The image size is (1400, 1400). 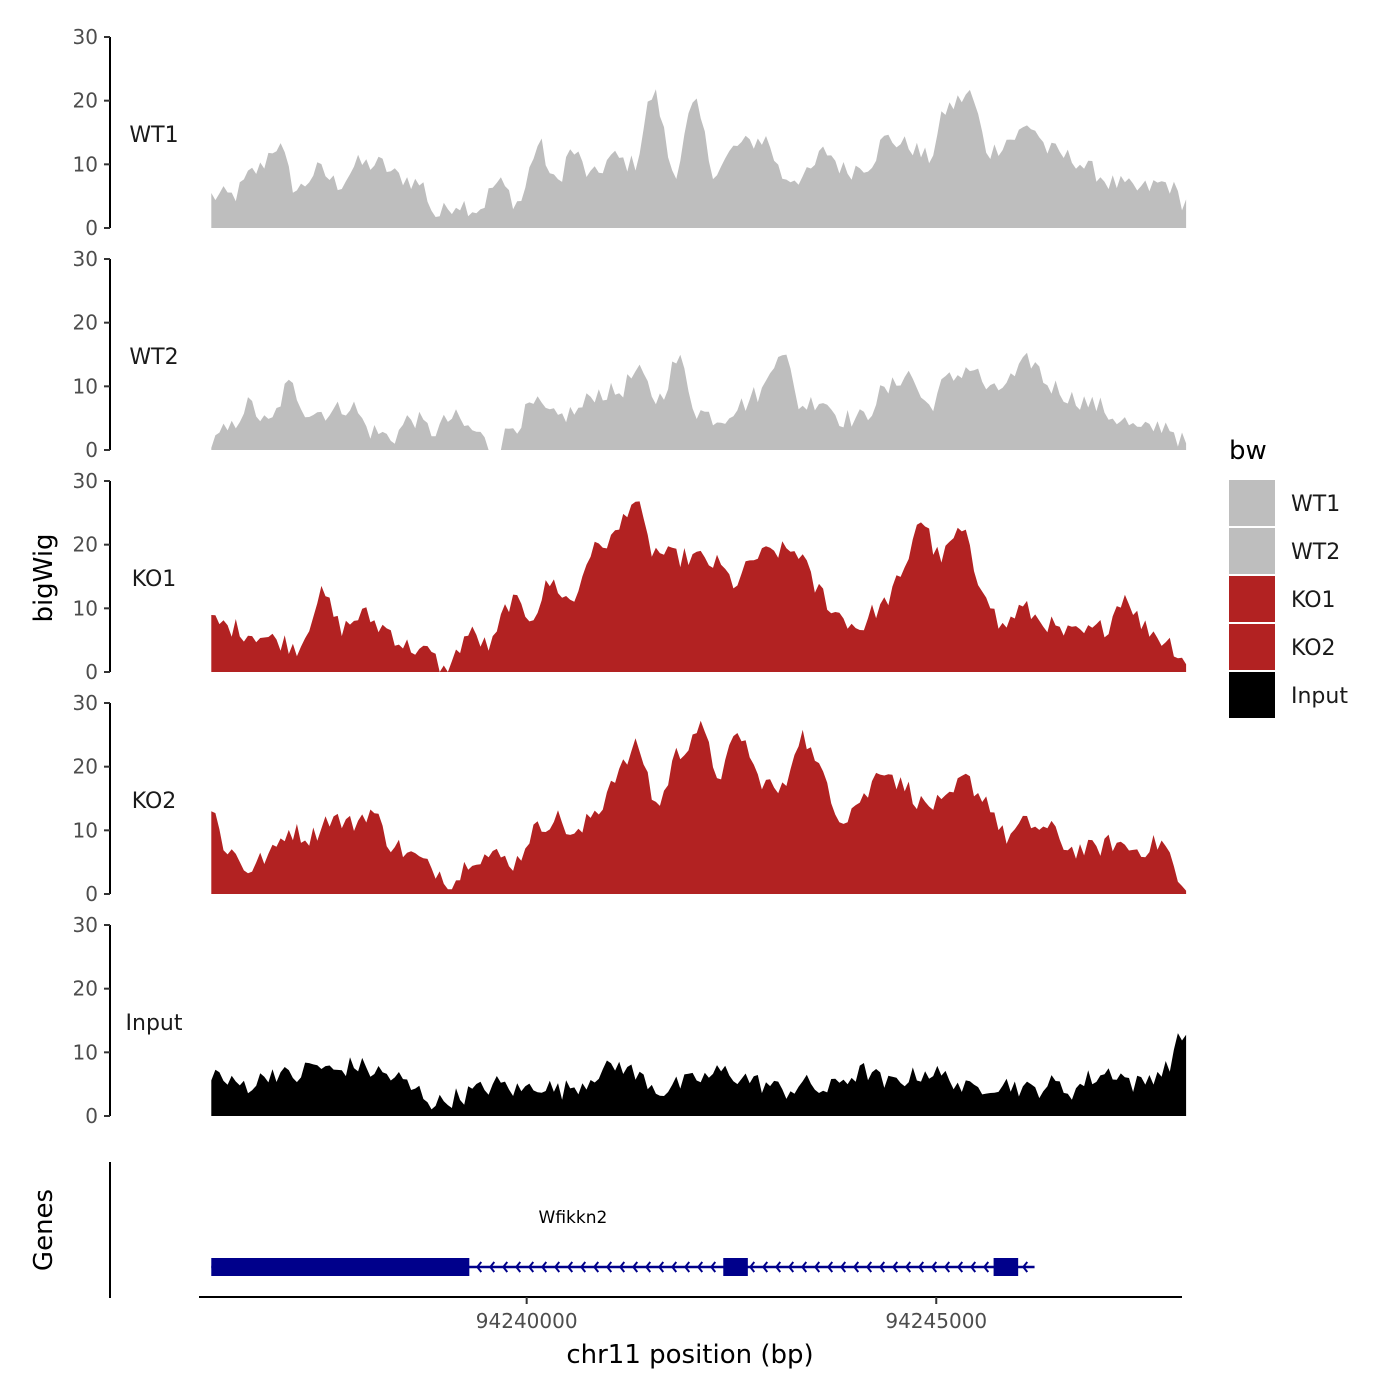 I want to click on legend-label-wt1: WT1, so click(x=1315, y=504).